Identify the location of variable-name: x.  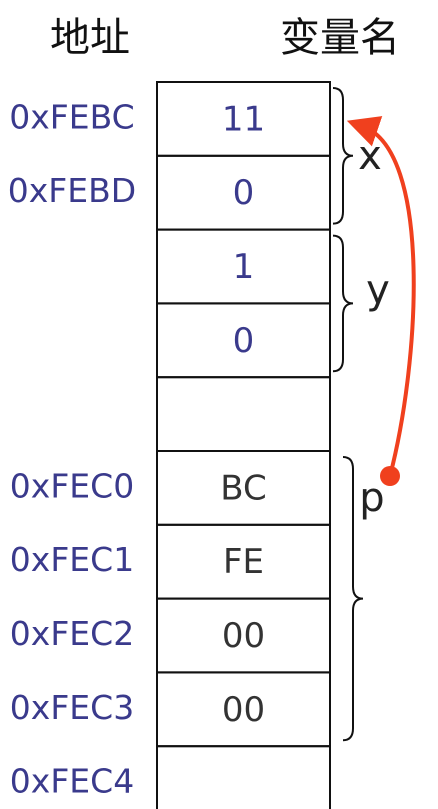
(370, 156).